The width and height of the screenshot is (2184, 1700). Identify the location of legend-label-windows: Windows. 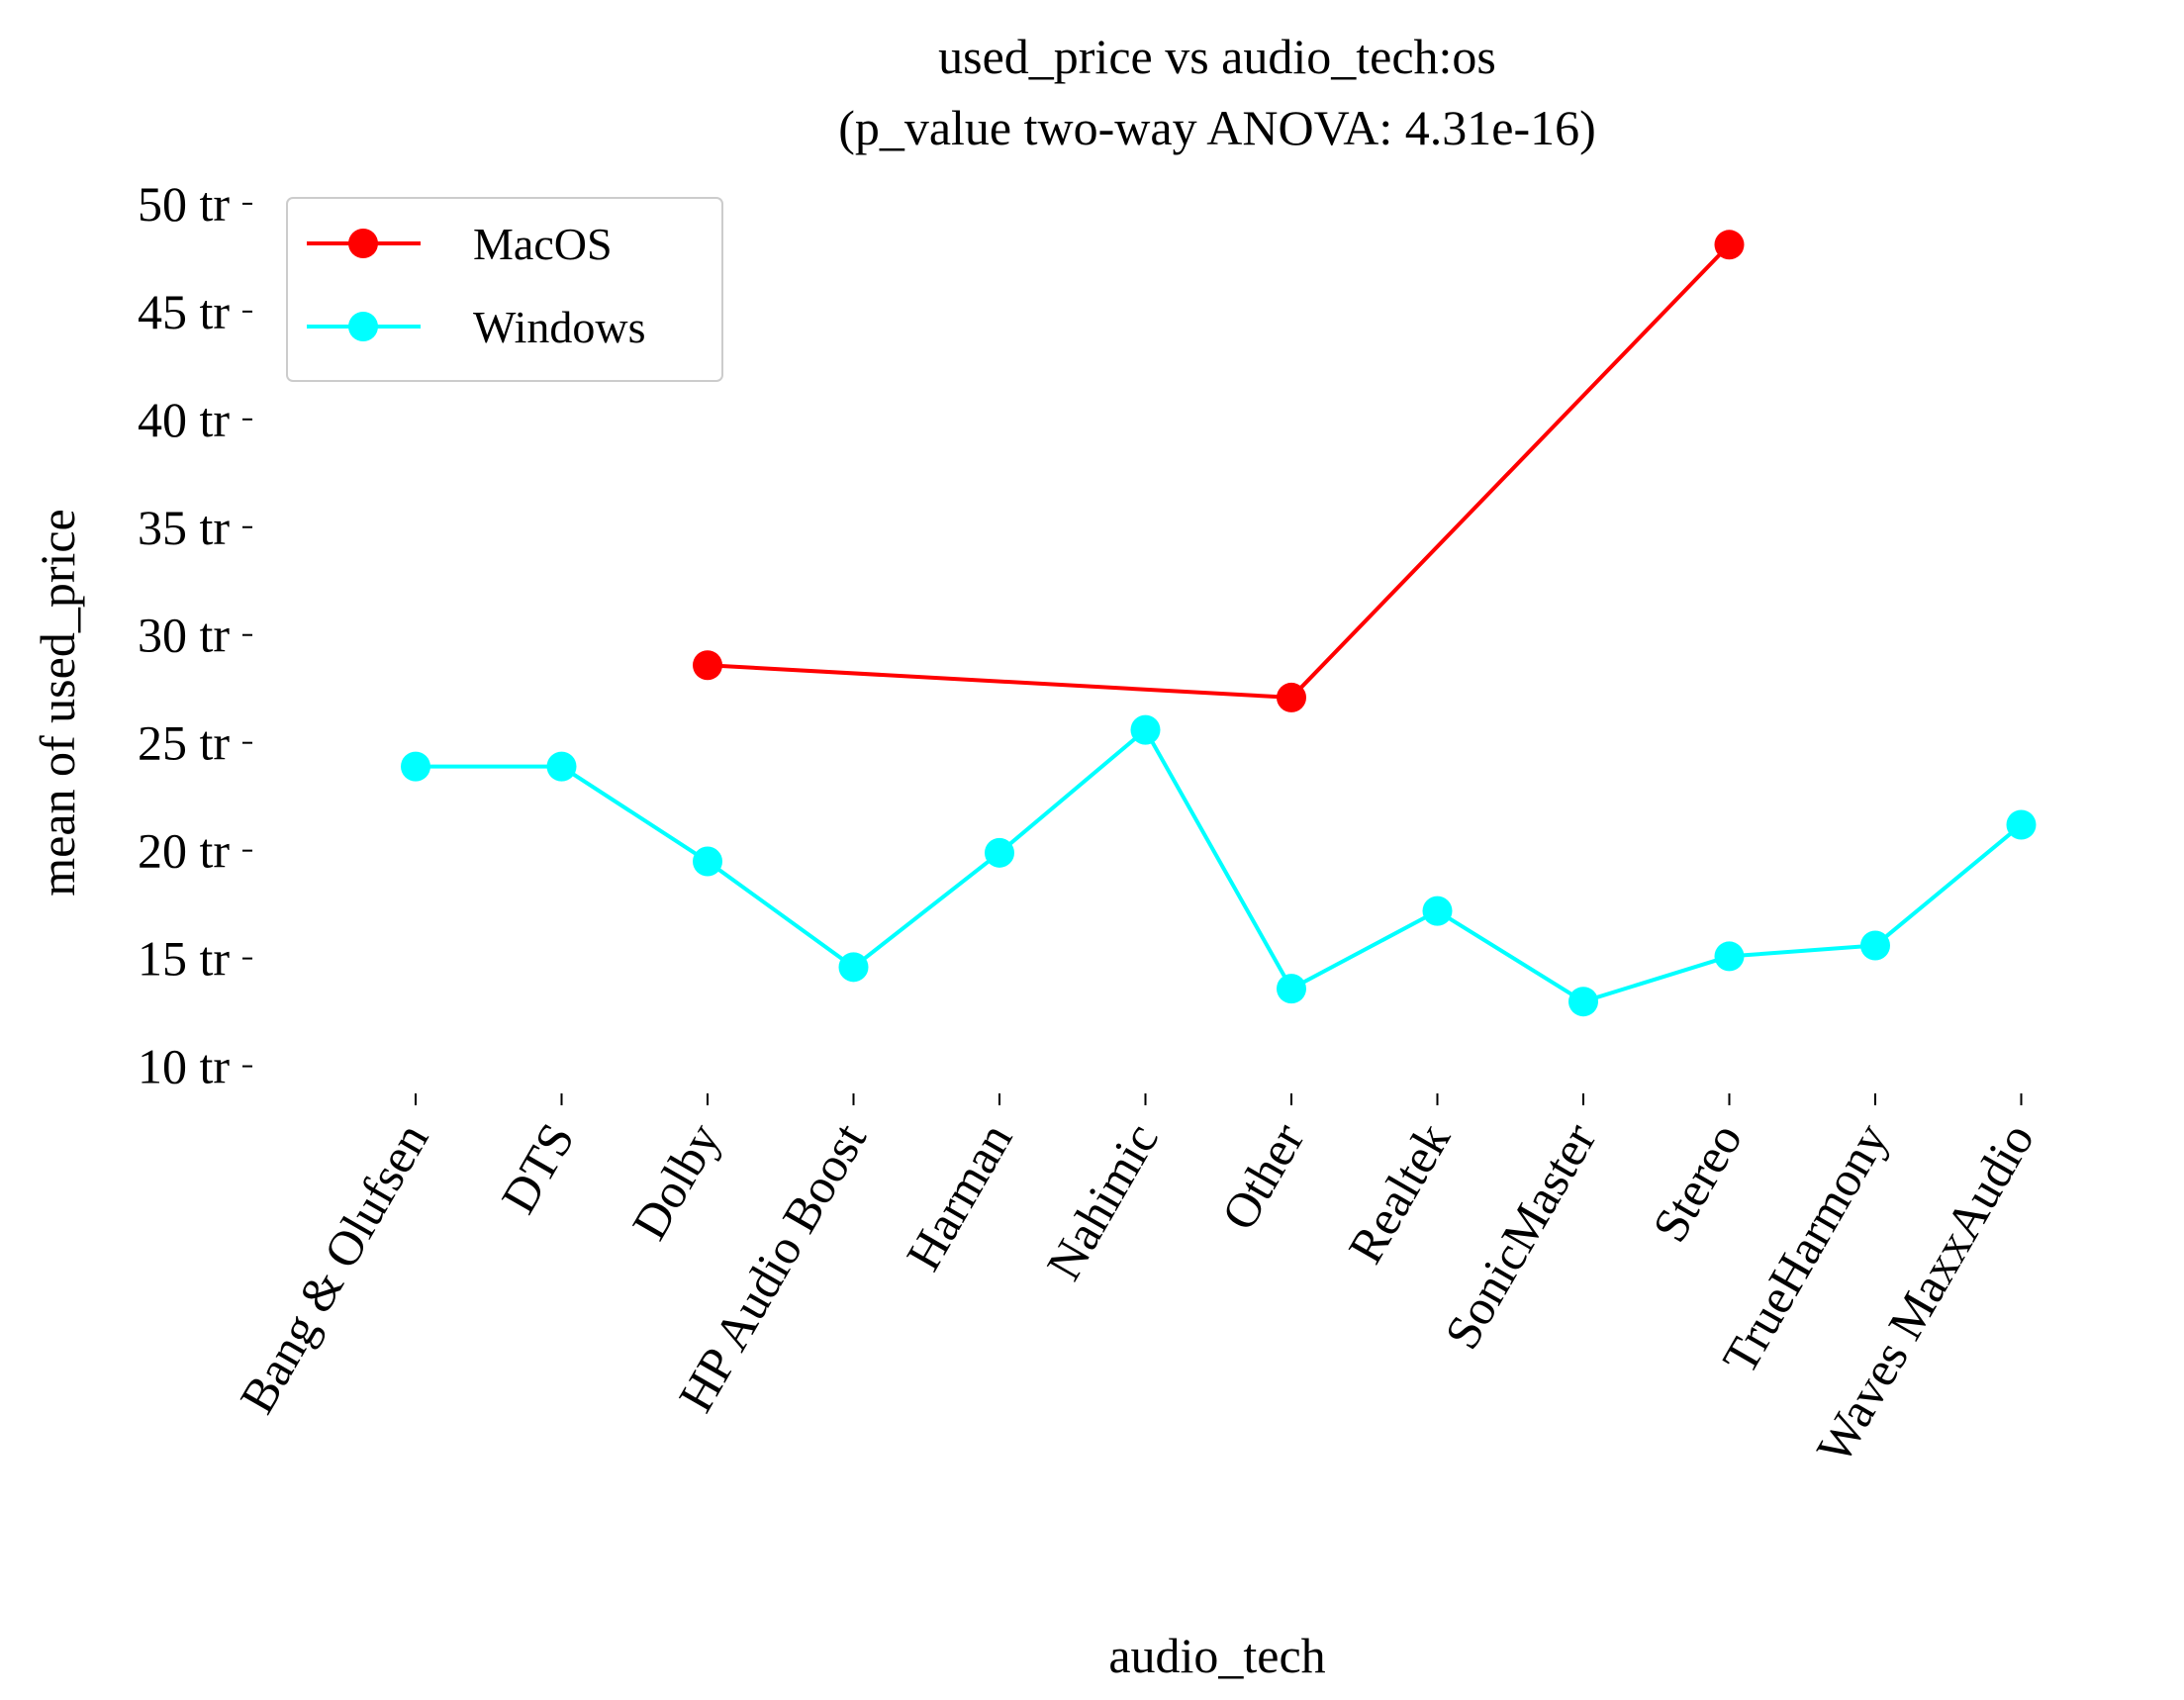
(559, 327).